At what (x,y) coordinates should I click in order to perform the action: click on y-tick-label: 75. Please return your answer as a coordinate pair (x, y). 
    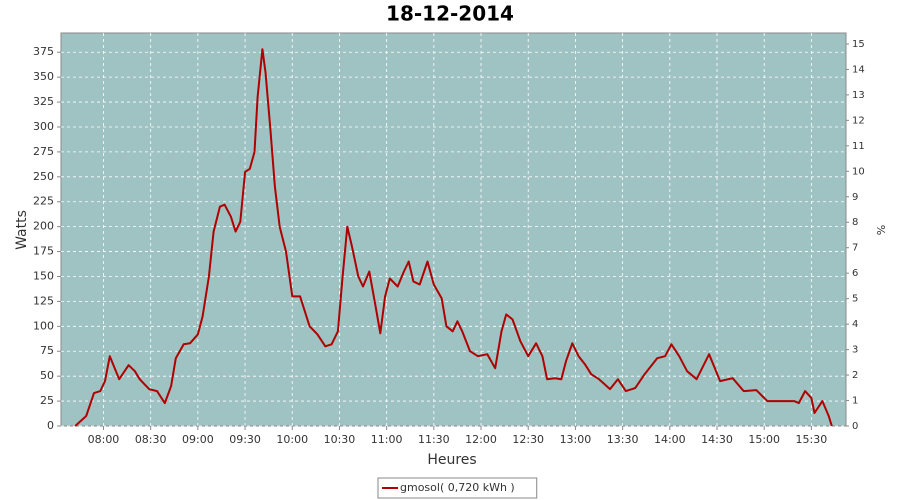
    Looking at the image, I should click on (47, 350).